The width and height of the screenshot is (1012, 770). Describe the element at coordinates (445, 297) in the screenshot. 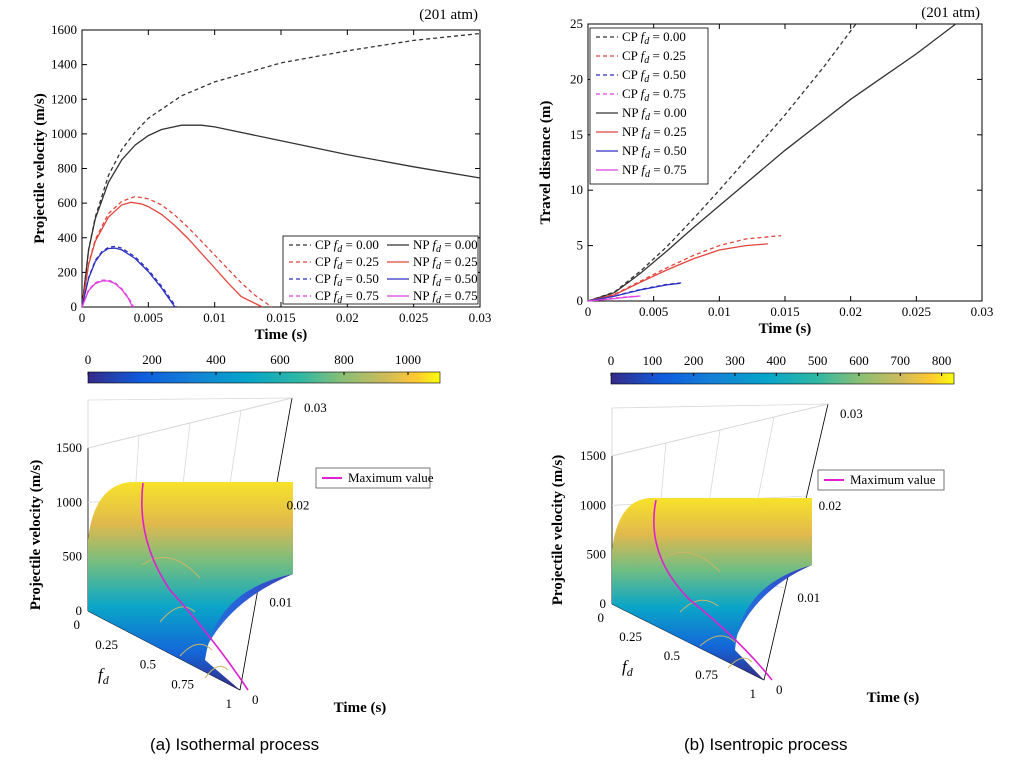

I see `legend-label: NP fd = 0.75` at that location.